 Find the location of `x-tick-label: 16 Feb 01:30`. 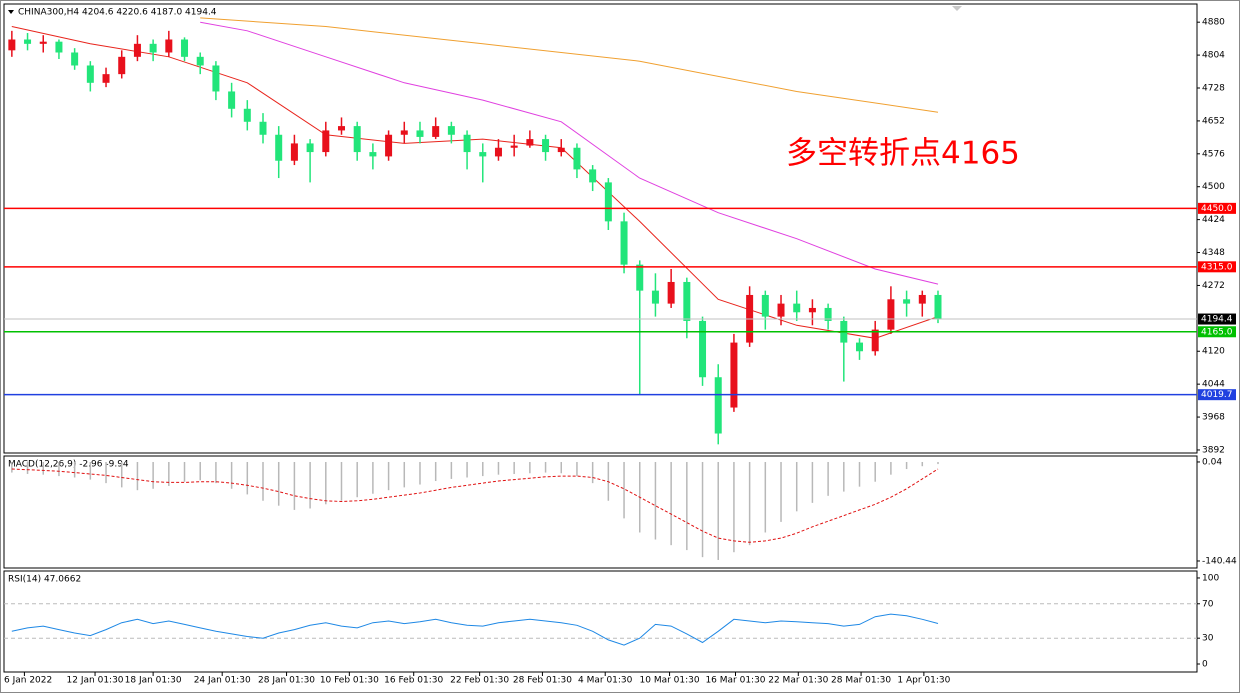

x-tick-label: 16 Feb 01:30 is located at coordinates (413, 681).